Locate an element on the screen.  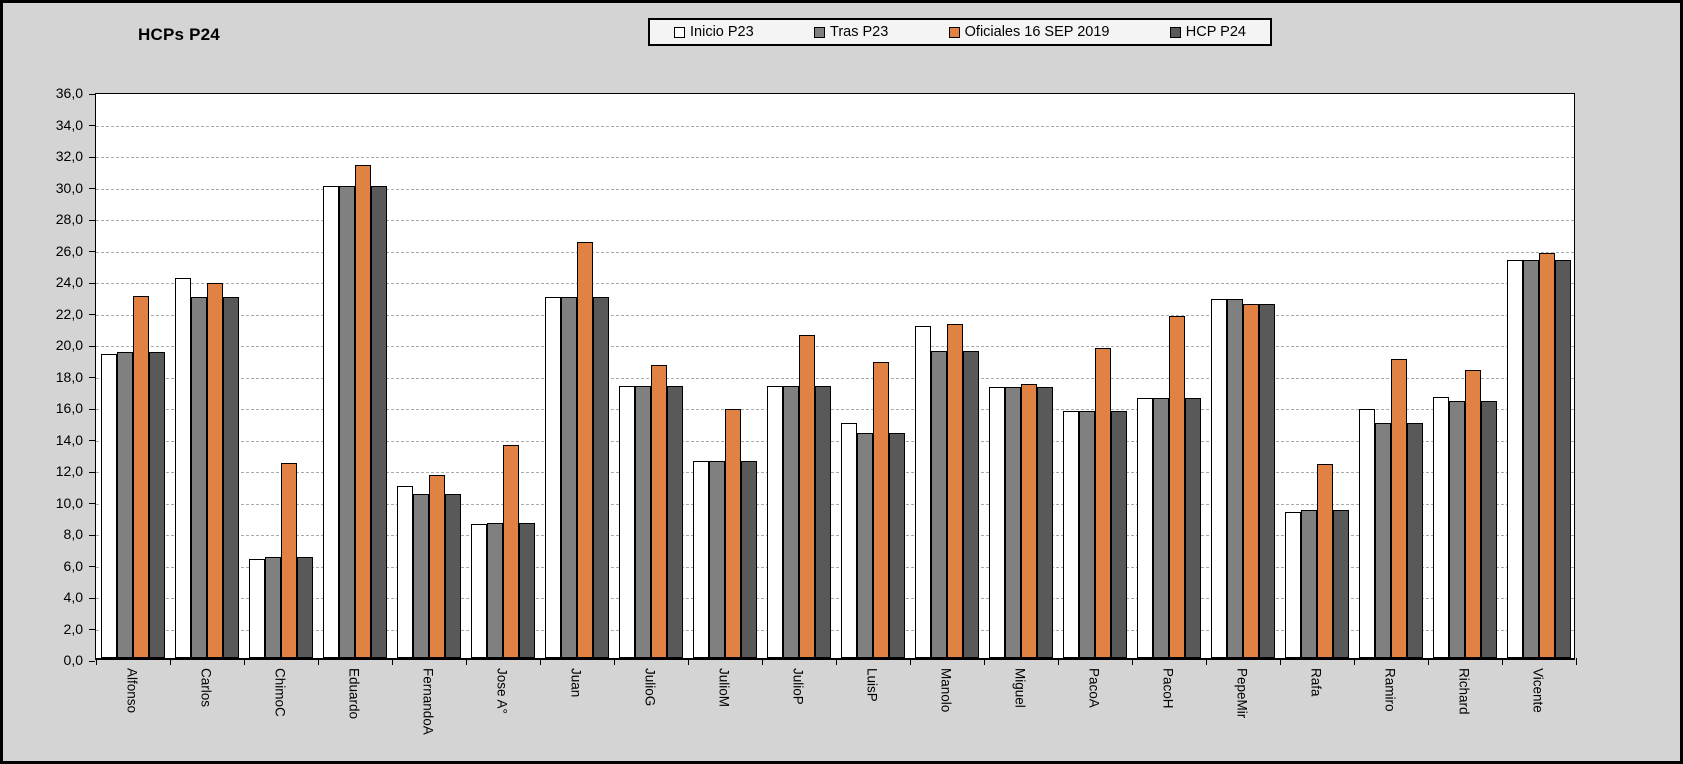
bar-tras-p23-rafa is located at coordinates (1309, 583).